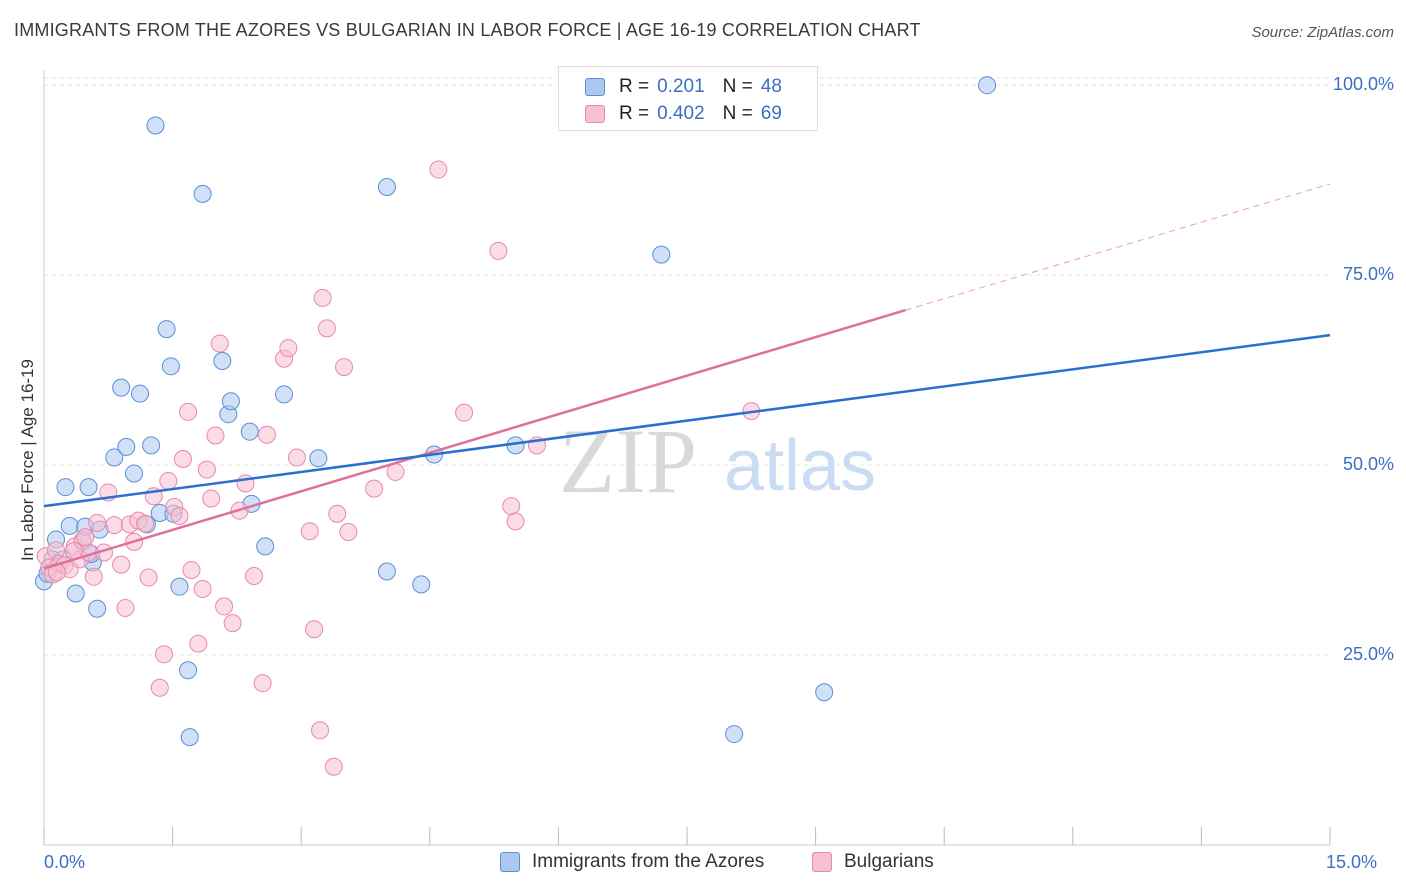  What do you see at coordinates (1322, 32) in the screenshot?
I see `source-label: Source: ZipAtlas.com` at bounding box center [1322, 32].